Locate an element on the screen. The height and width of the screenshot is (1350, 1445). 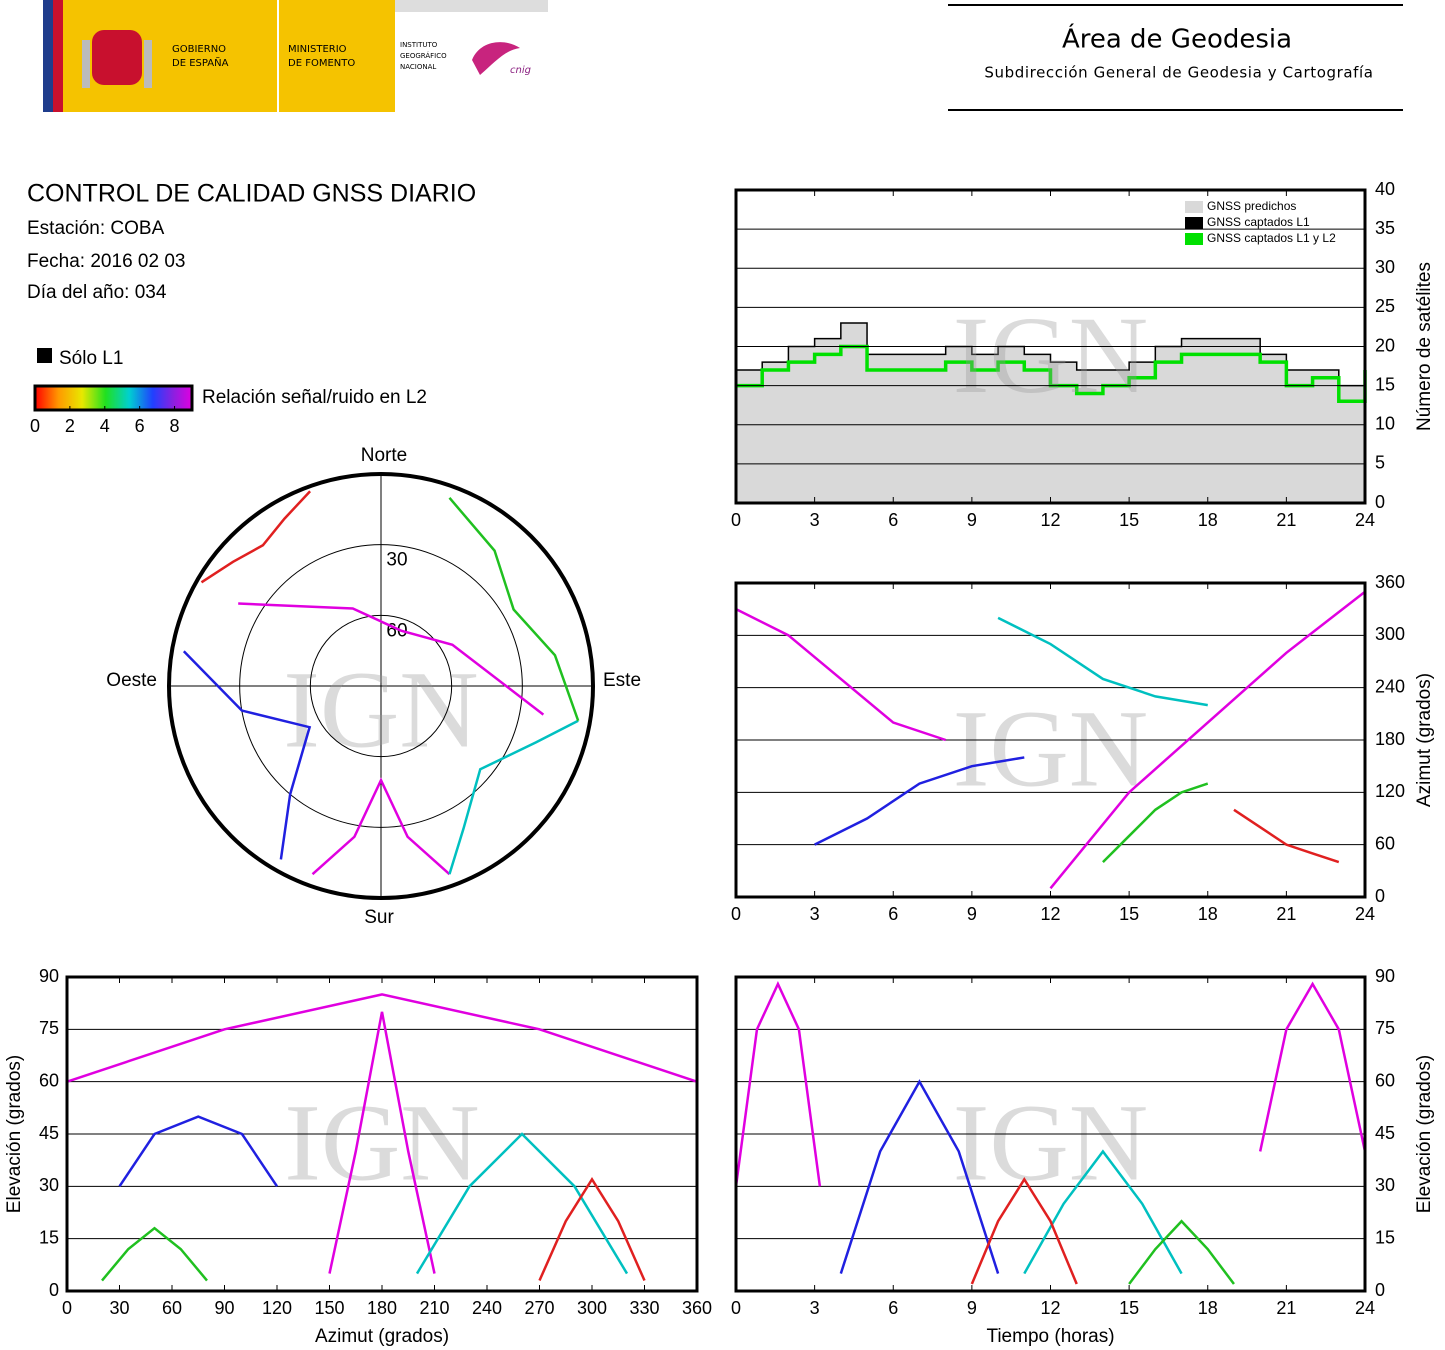
elevation-ring-label: 30 is located at coordinates (396, 560).